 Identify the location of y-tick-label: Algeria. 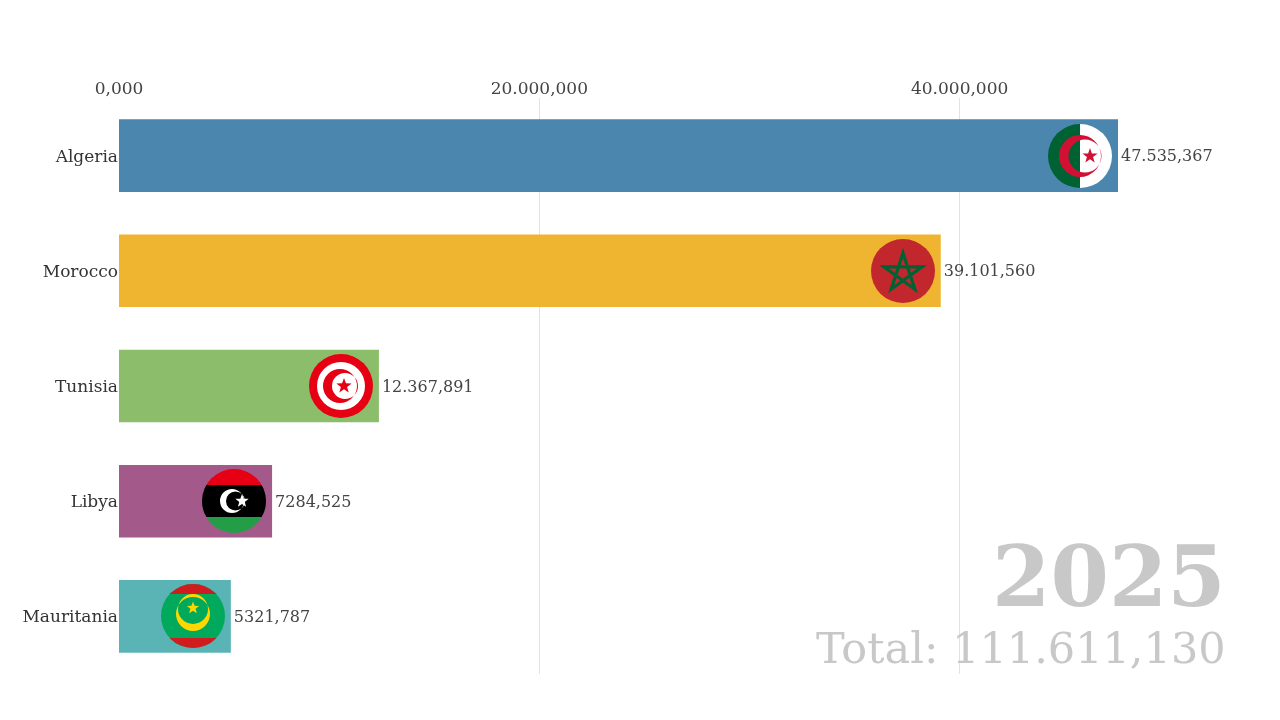
(86, 155).